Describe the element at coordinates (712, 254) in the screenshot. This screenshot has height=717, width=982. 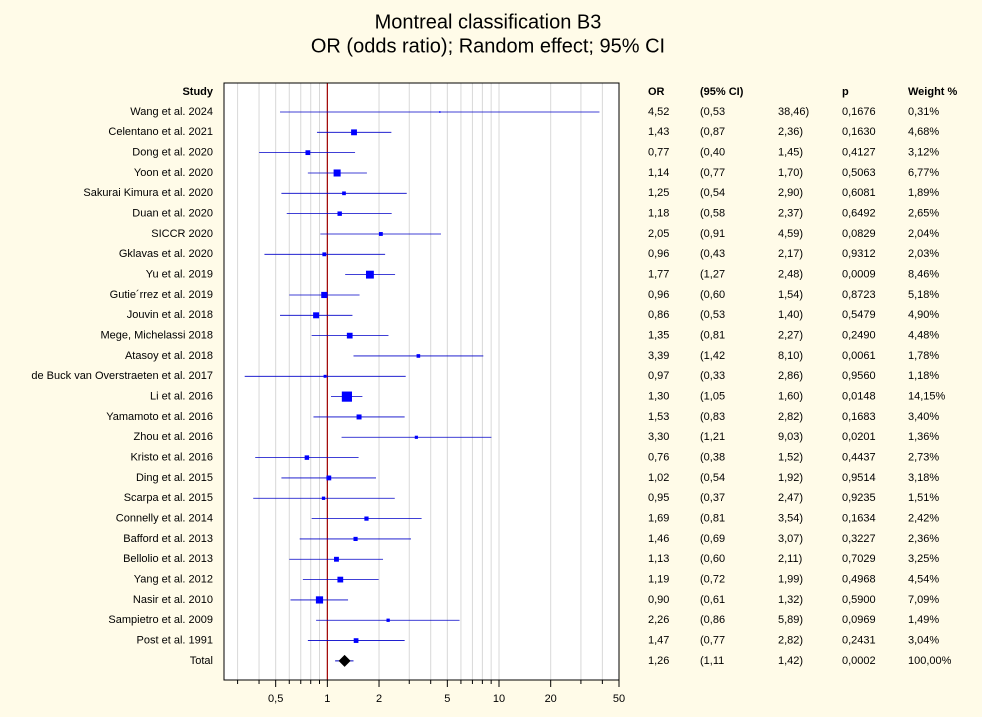
I see `ci-lower: (0,43` at that location.